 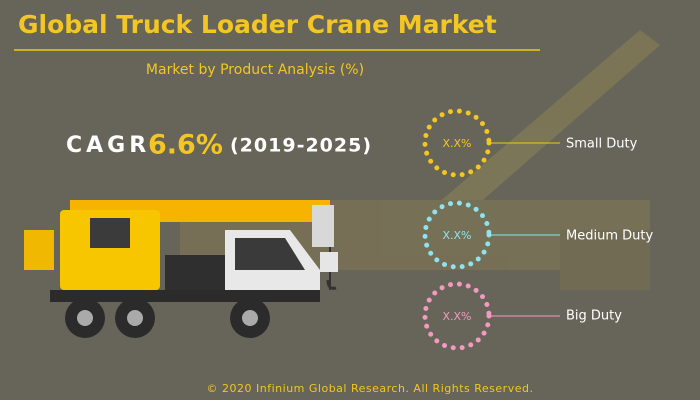 I want to click on title: Global Truck Loader Crane Market, so click(x=257, y=24).